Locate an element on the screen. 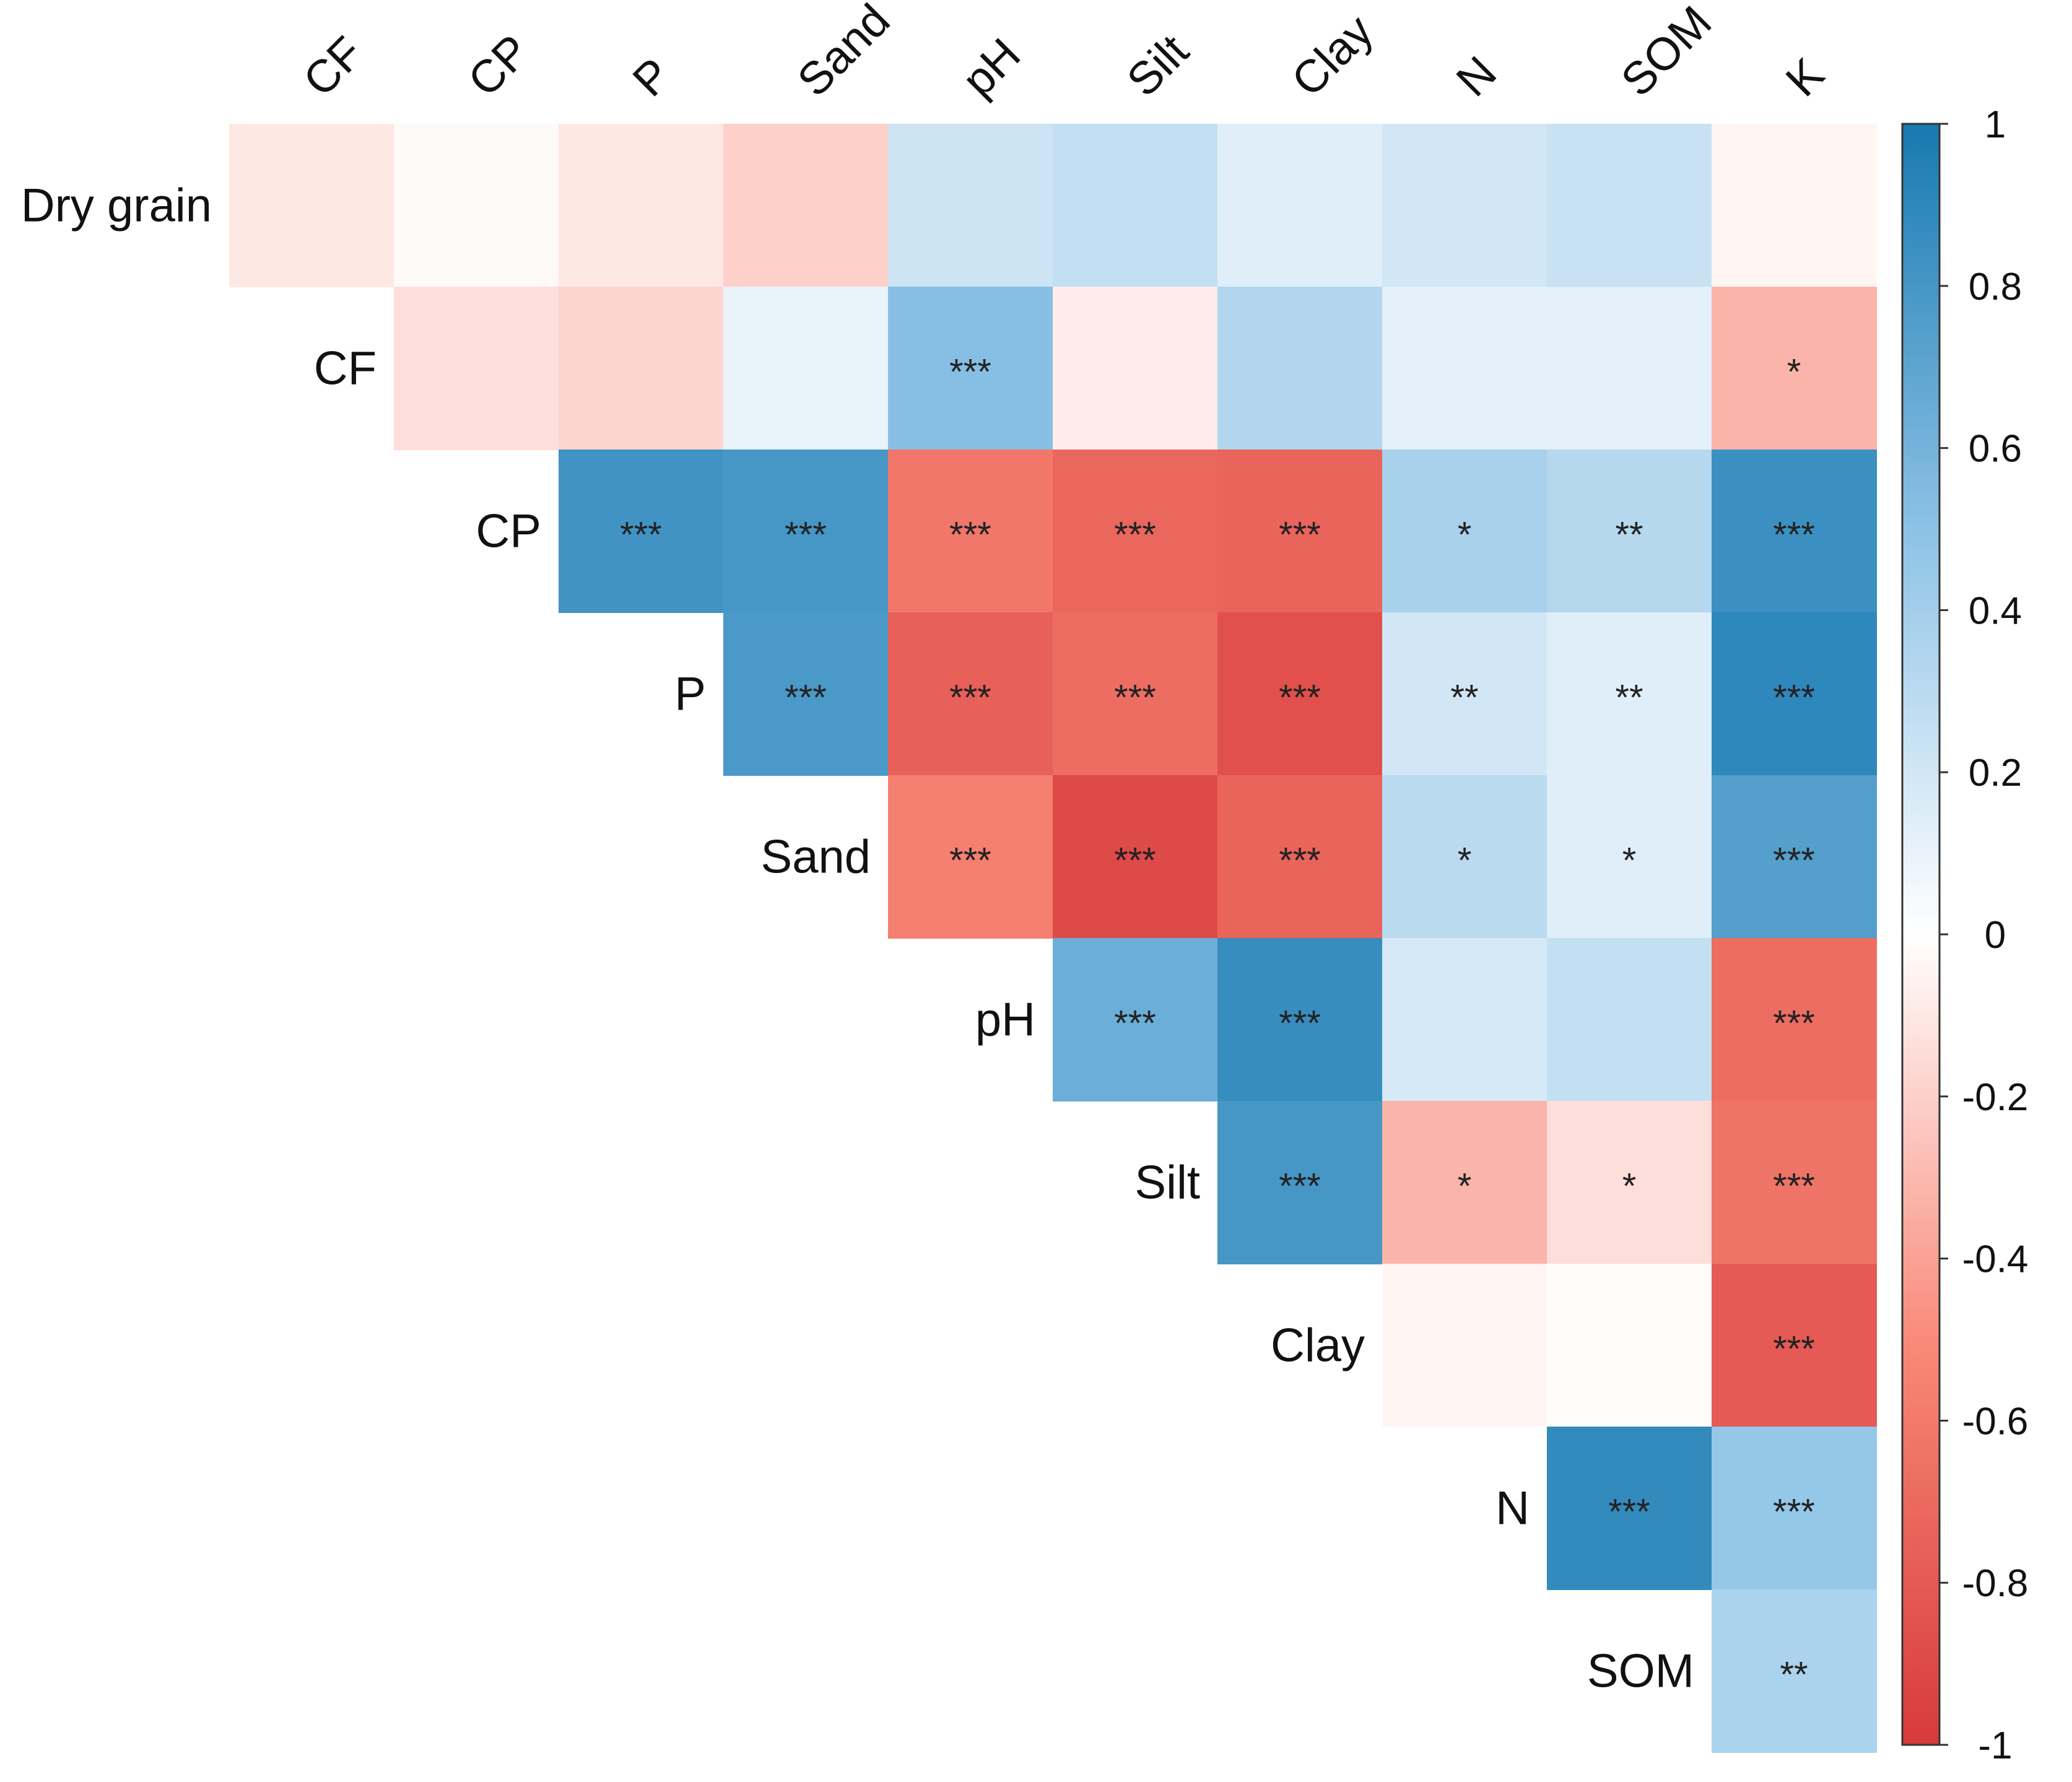 This screenshot has width=2072, height=1782. significance-3-6: *** is located at coordinates (1300, 698).